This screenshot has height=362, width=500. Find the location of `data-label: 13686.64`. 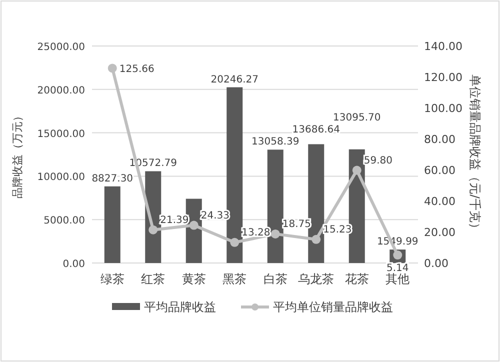

data-label: 13686.64 is located at coordinates (316, 130).